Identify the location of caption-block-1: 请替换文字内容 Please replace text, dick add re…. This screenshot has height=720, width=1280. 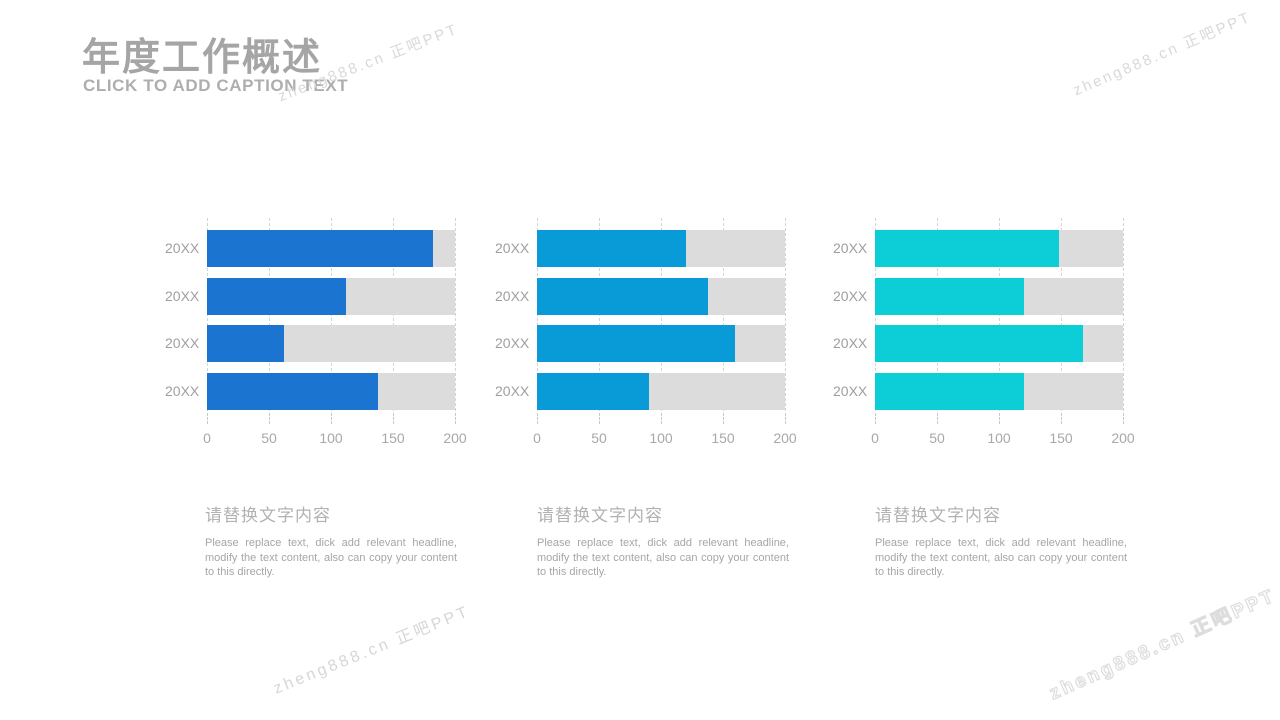
(331, 540).